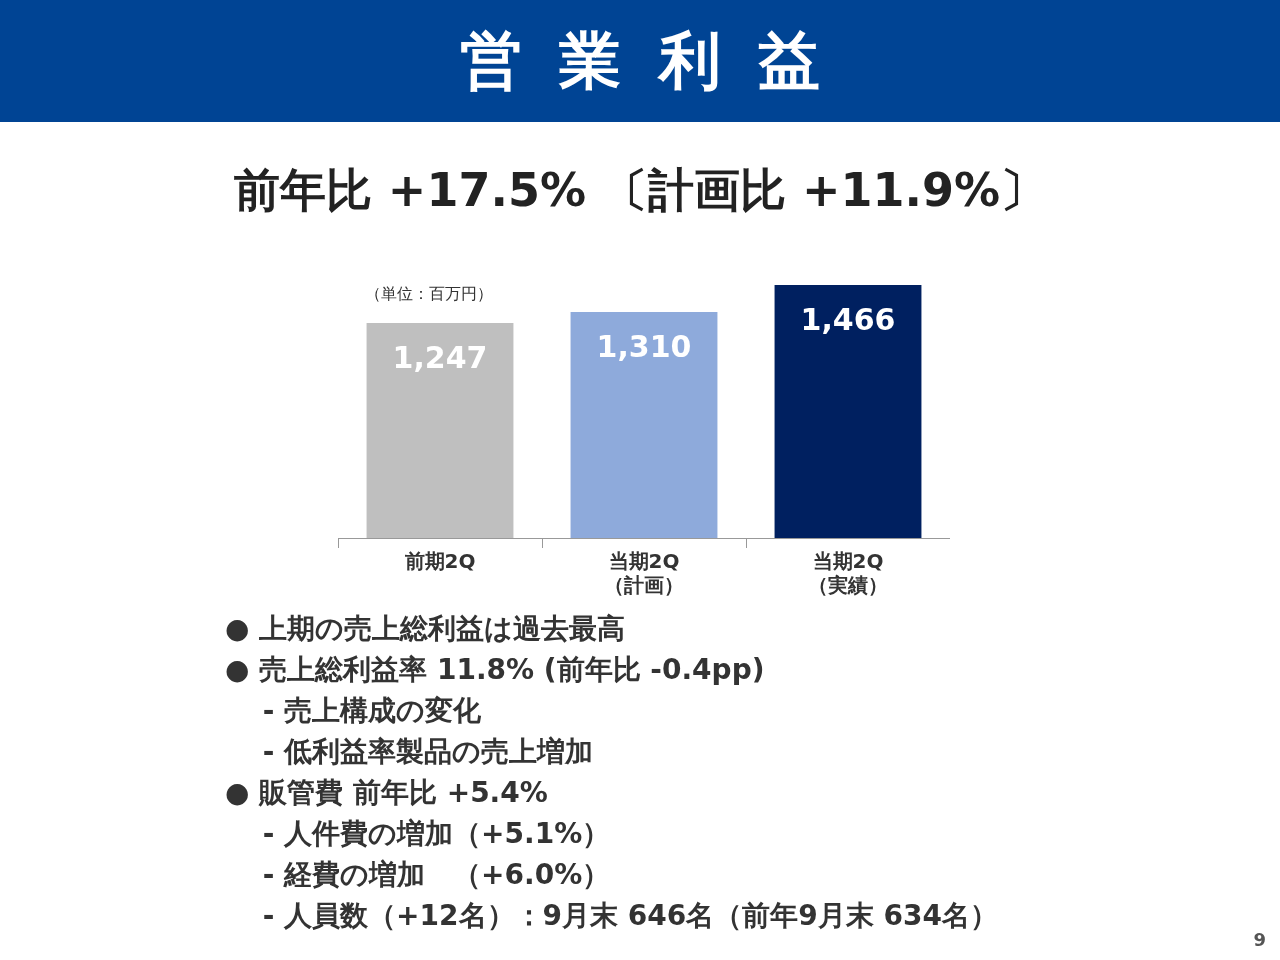  What do you see at coordinates (436, 875) in the screenshot?
I see `text: - 経費の増加 （+6.0%）` at bounding box center [436, 875].